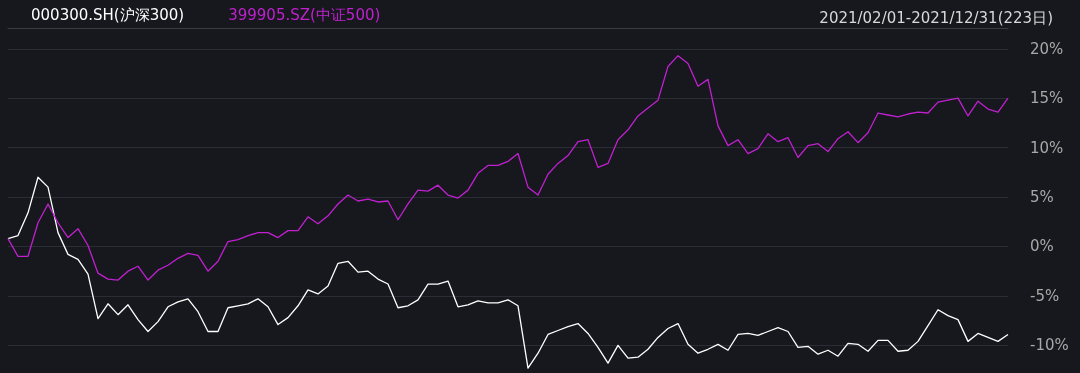  Describe the element at coordinates (1042, 197) in the screenshot. I see `y-tick-label: 5%` at that location.